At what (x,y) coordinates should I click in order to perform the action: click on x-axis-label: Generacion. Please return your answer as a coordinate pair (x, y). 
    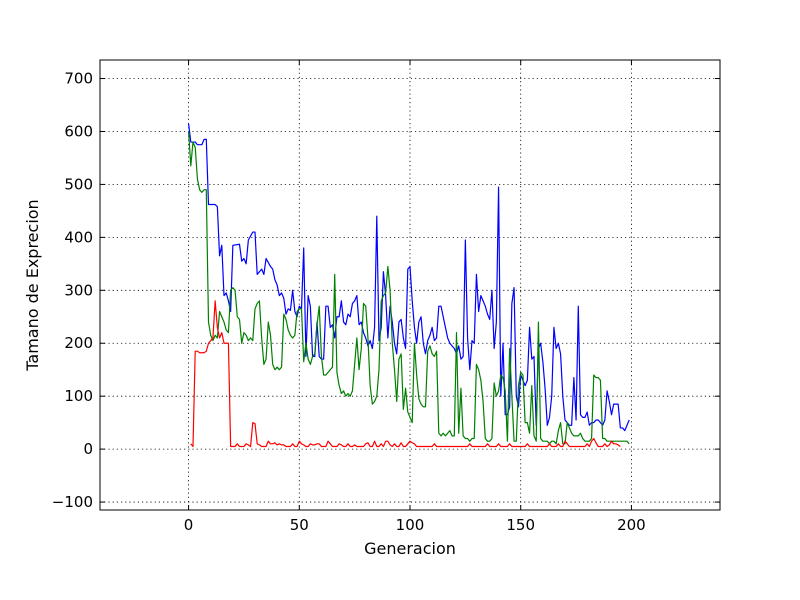
    Looking at the image, I should click on (410, 548).